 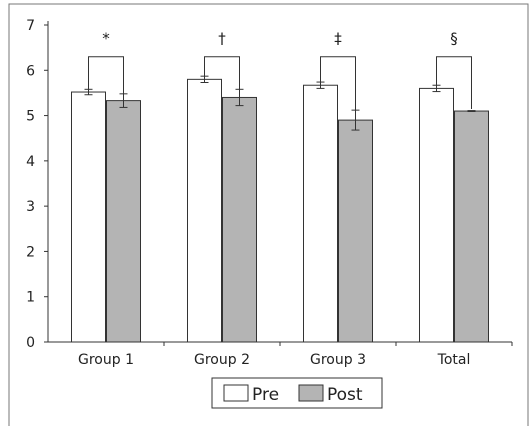 I want to click on x-tick-label: Group 1, so click(x=106, y=360).